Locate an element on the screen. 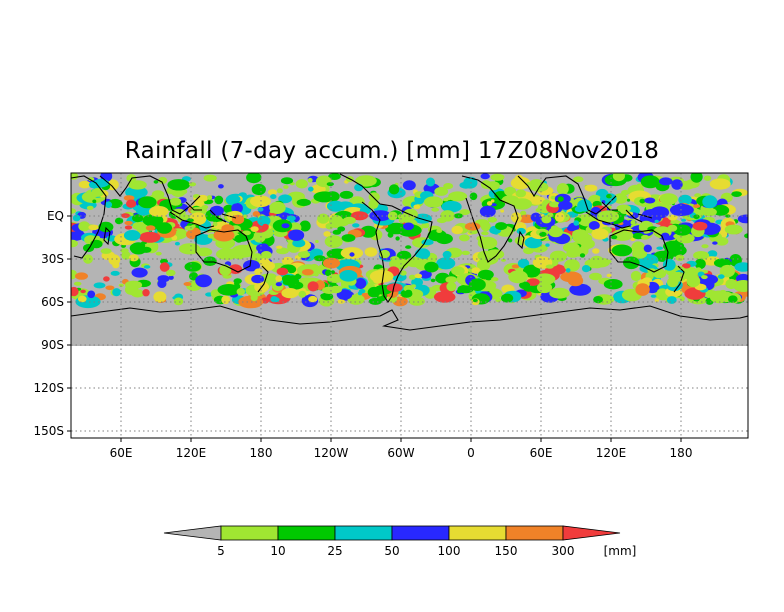 The height and width of the screenshot is (612, 784). lat-label: 60S is located at coordinates (52, 302).